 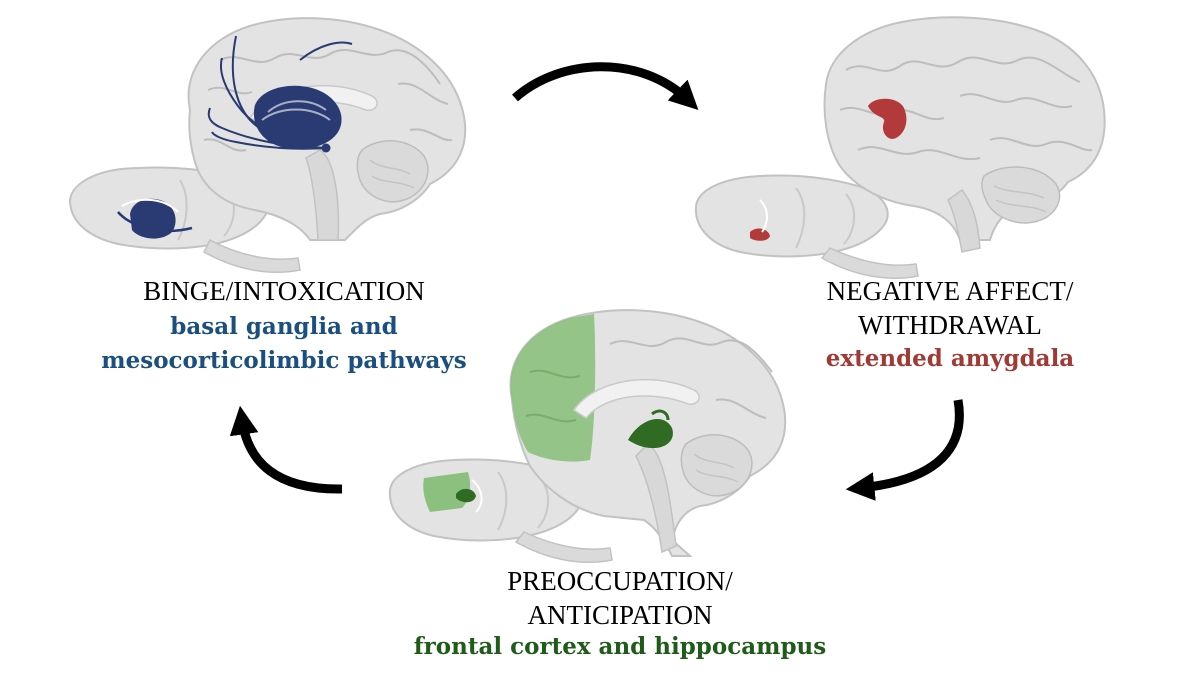 I want to click on binge-human-brain, so click(x=327, y=129).